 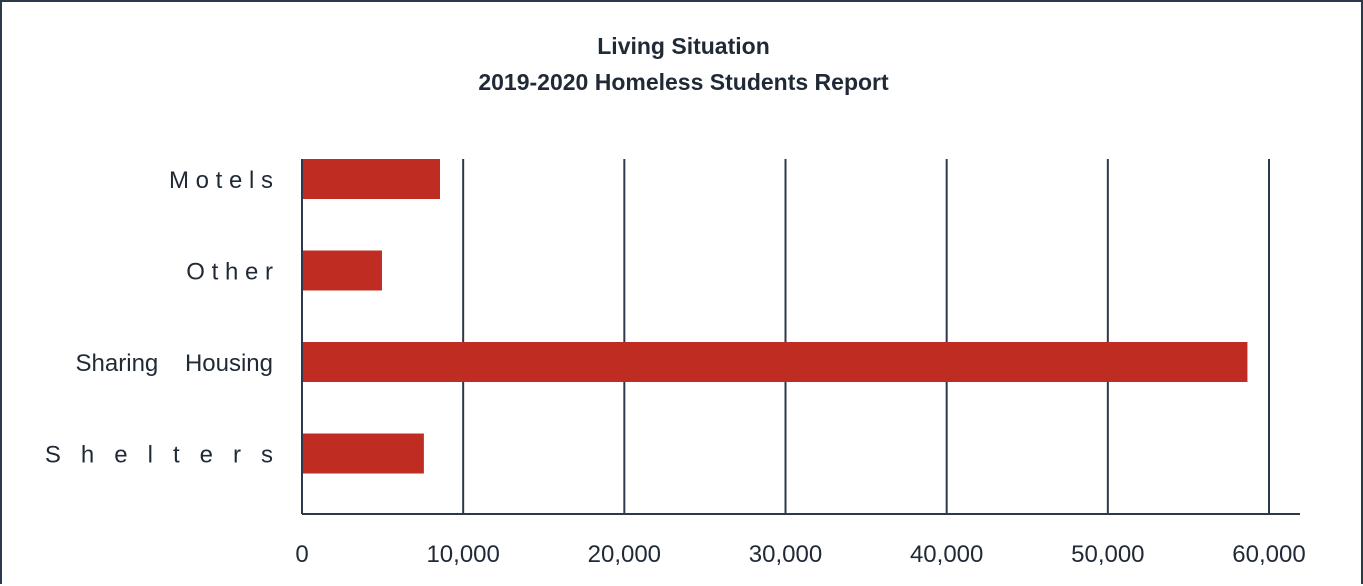 What do you see at coordinates (462, 554) in the screenshot?
I see `x-tick-label: 10,000` at bounding box center [462, 554].